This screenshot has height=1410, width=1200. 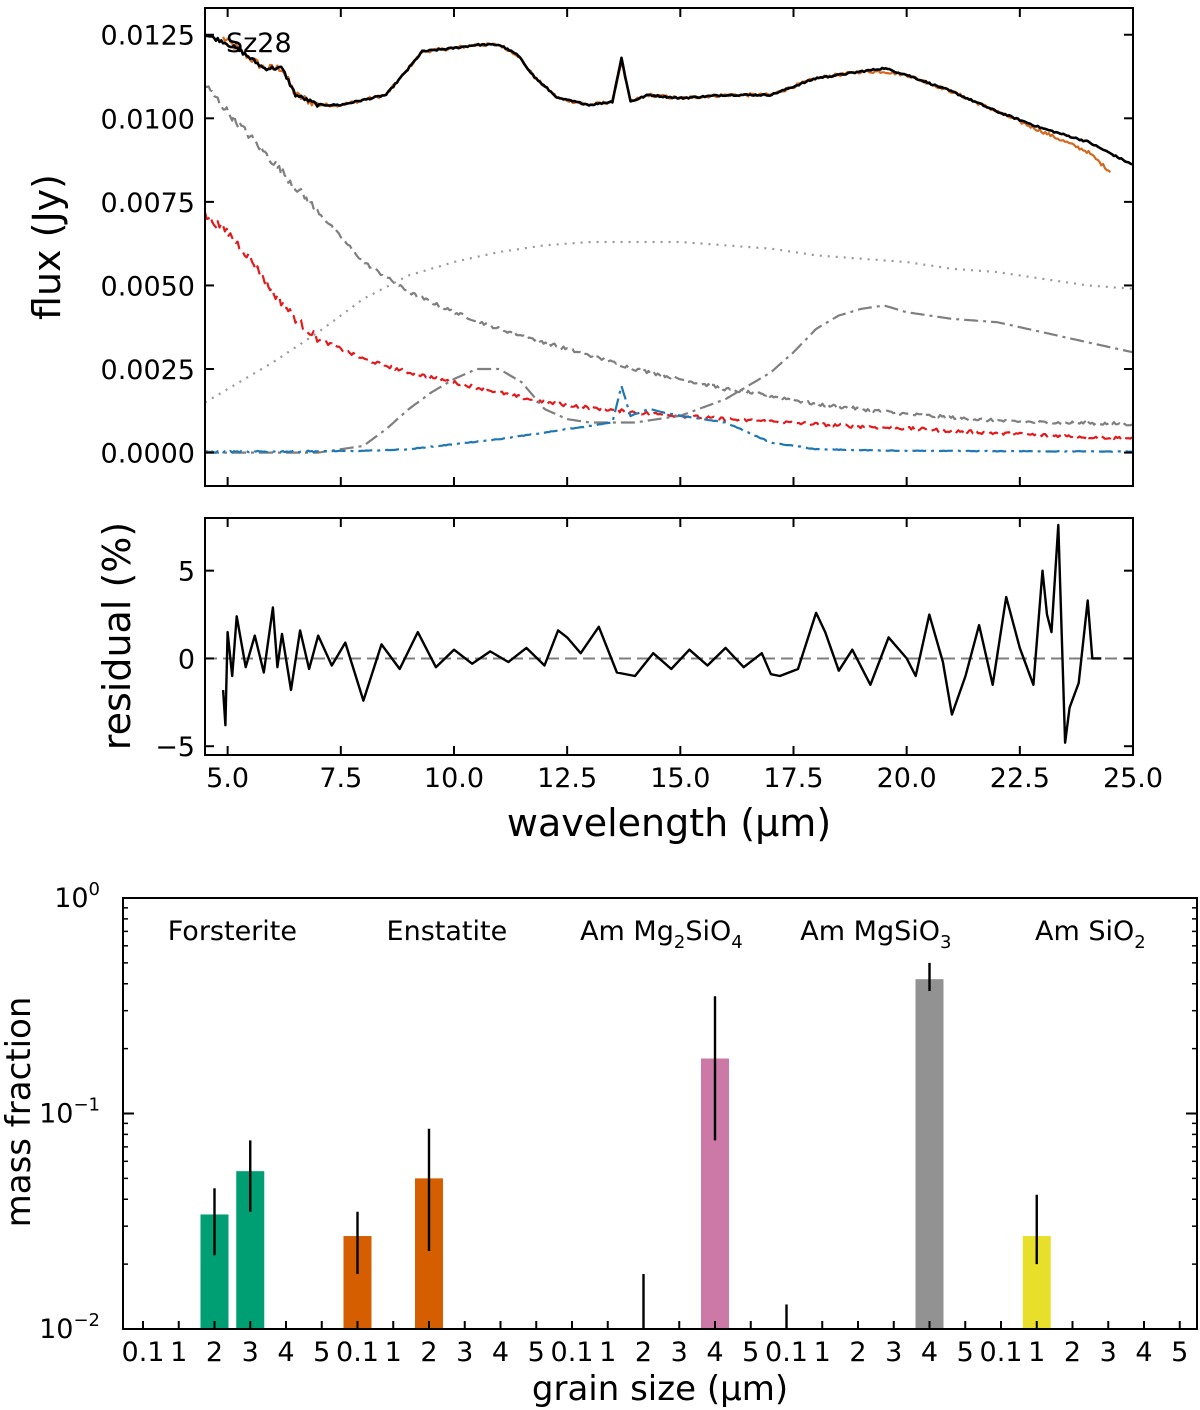 I want to click on series-blue_dashdot, so click(x=668, y=419).